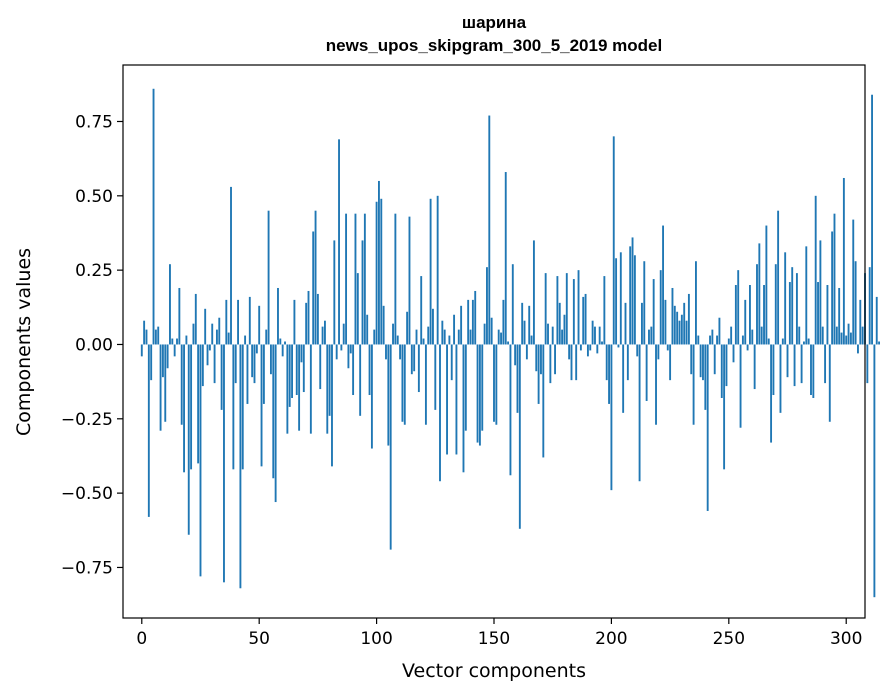 The height and width of the screenshot is (696, 880). I want to click on x-axis-ticks: 0 50 100 150 200 250 300, so click(499, 633).